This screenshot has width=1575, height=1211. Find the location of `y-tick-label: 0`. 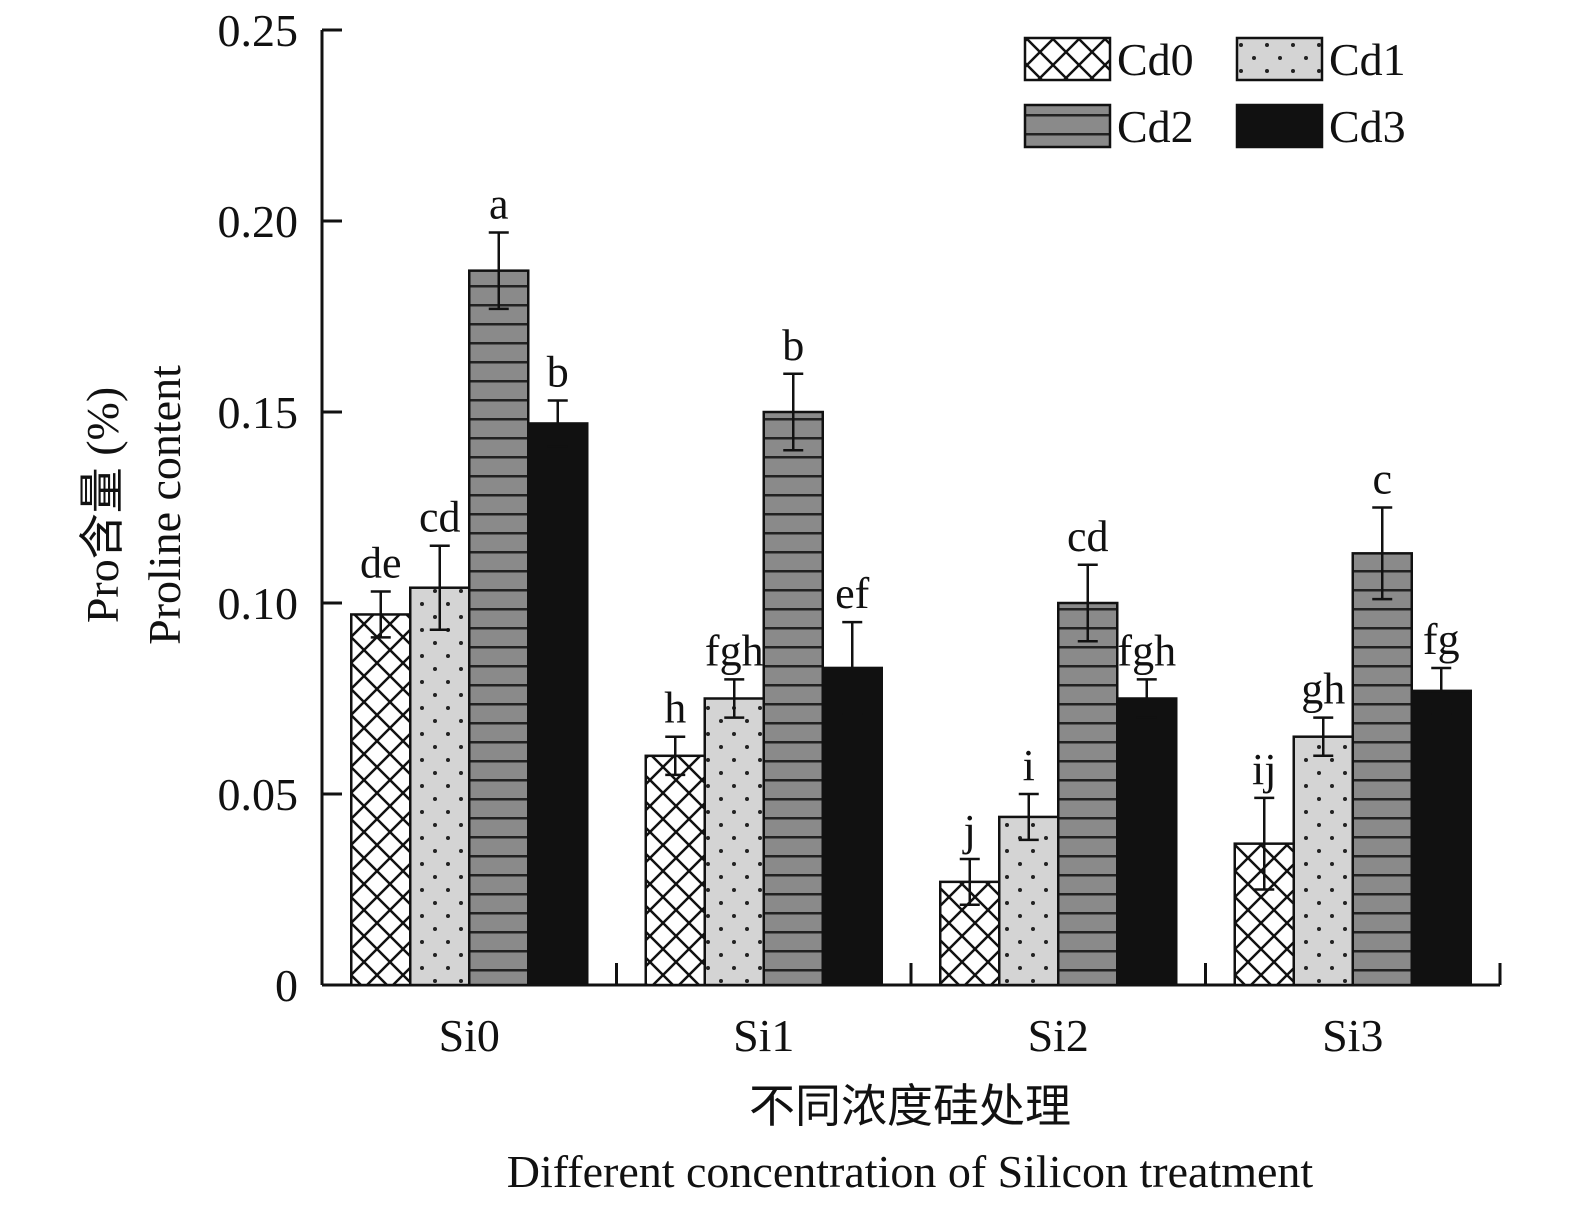

y-tick-label: 0 is located at coordinates (286, 985).